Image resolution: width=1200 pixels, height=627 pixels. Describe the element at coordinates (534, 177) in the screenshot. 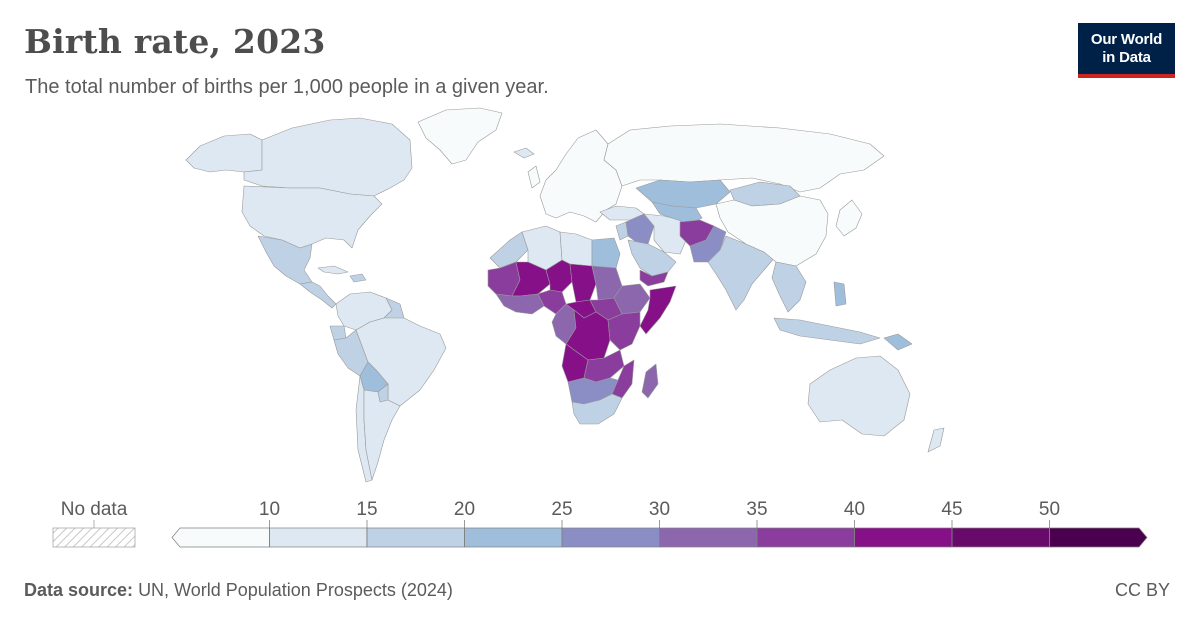

I see `map-region-uk` at that location.